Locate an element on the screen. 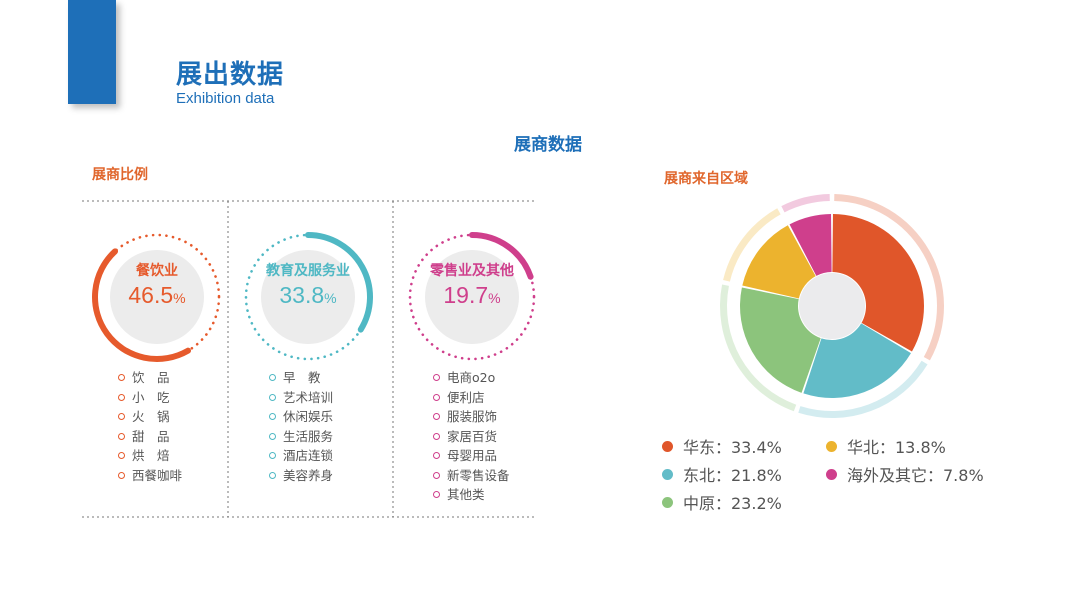 Image resolution: width=1080 pixels, height=608 pixels. page-subtitle: Exhibition data is located at coordinates (225, 98).